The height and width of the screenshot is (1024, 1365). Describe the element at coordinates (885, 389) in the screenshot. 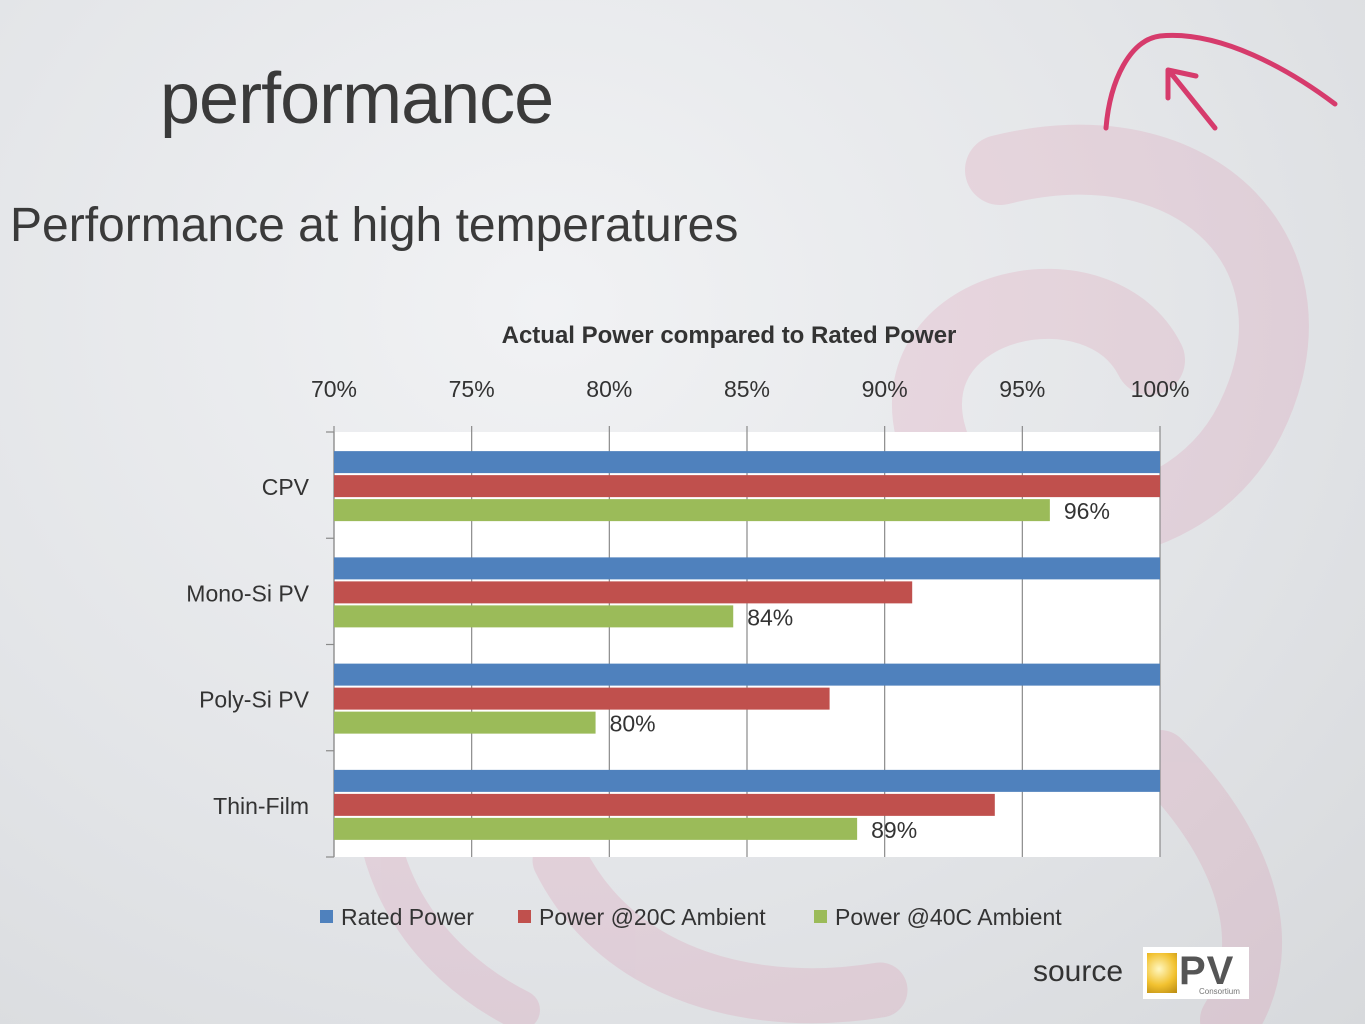

I see `x-tick-label: 90%` at that location.